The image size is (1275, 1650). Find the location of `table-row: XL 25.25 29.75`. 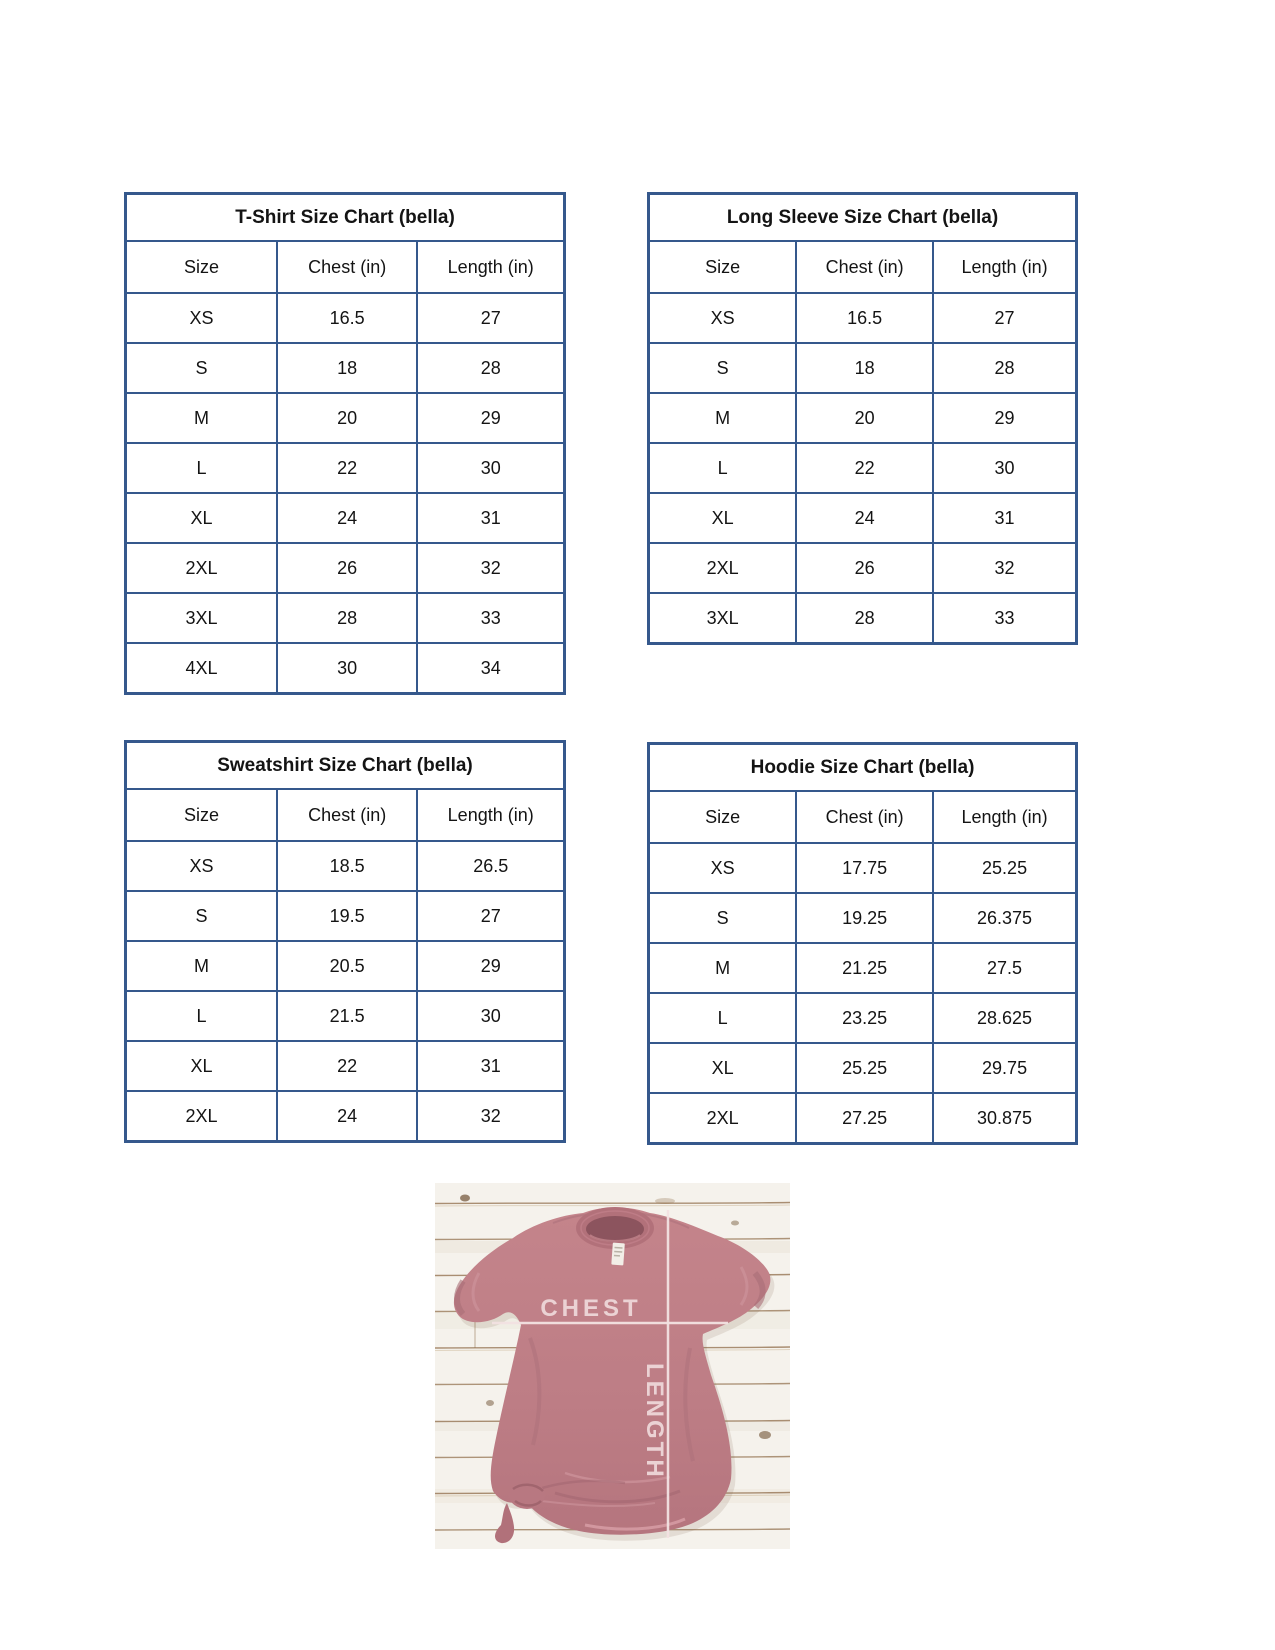

table-row: XL 25.25 29.75 is located at coordinates (862, 1068).